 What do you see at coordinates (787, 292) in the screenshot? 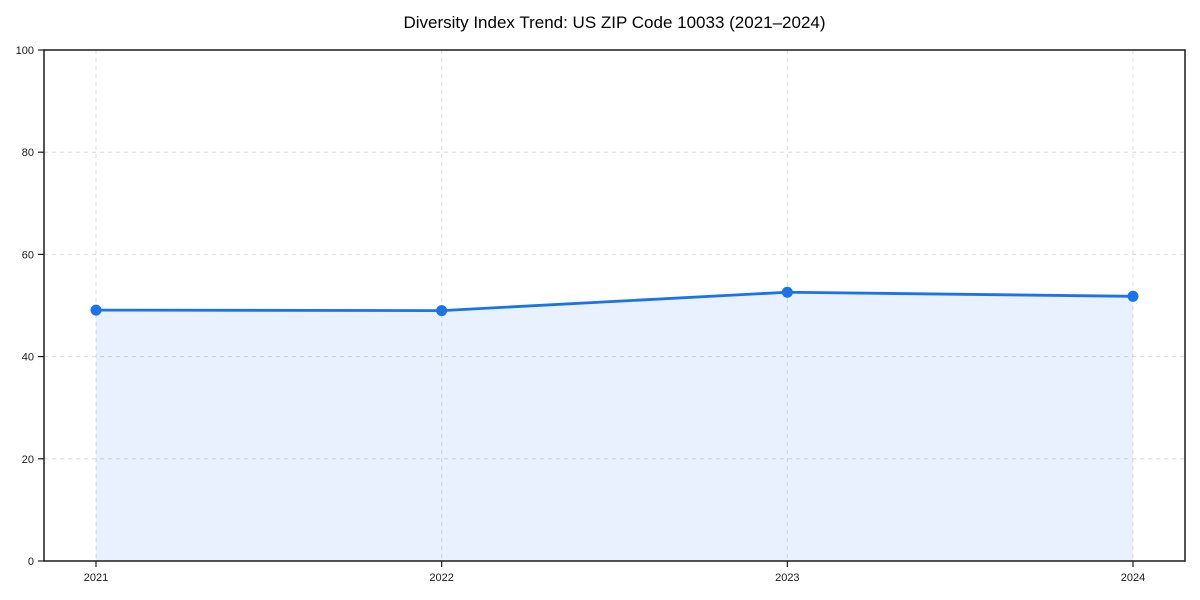
I see `data-point-2023` at bounding box center [787, 292].